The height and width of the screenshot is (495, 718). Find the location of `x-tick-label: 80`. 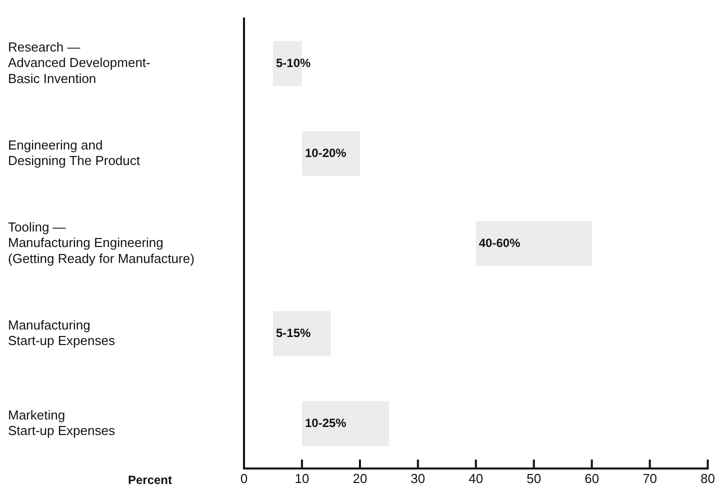

x-tick-label: 80 is located at coordinates (708, 478).